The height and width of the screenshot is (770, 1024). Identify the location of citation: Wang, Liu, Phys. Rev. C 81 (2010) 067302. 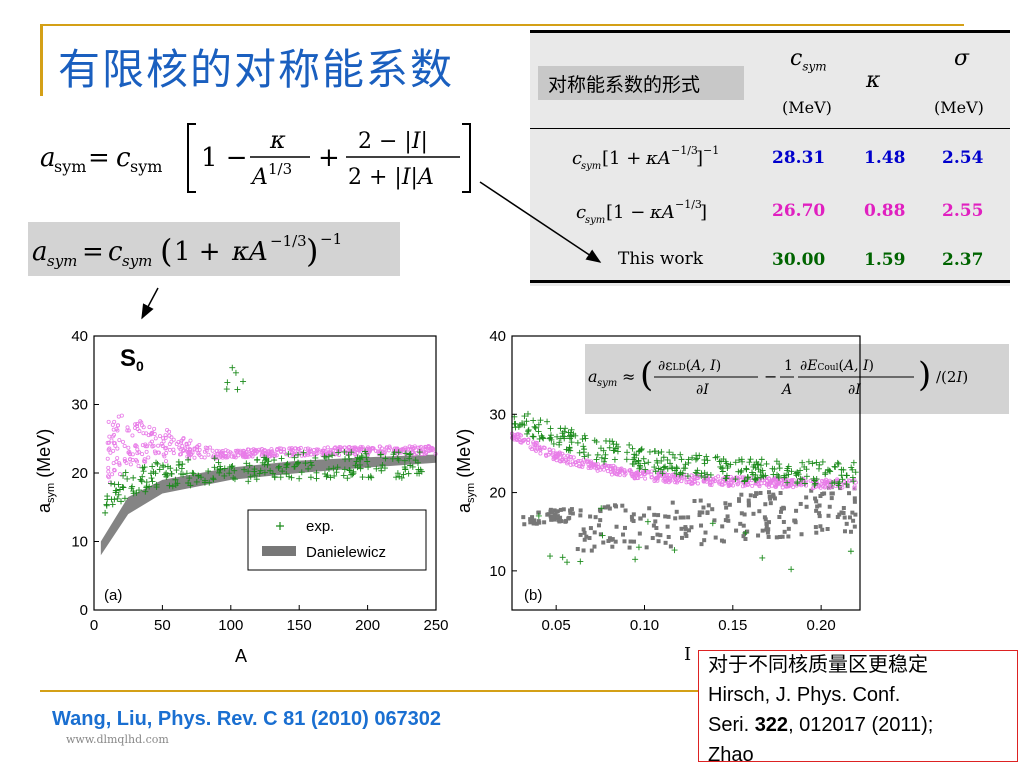
(247, 719).